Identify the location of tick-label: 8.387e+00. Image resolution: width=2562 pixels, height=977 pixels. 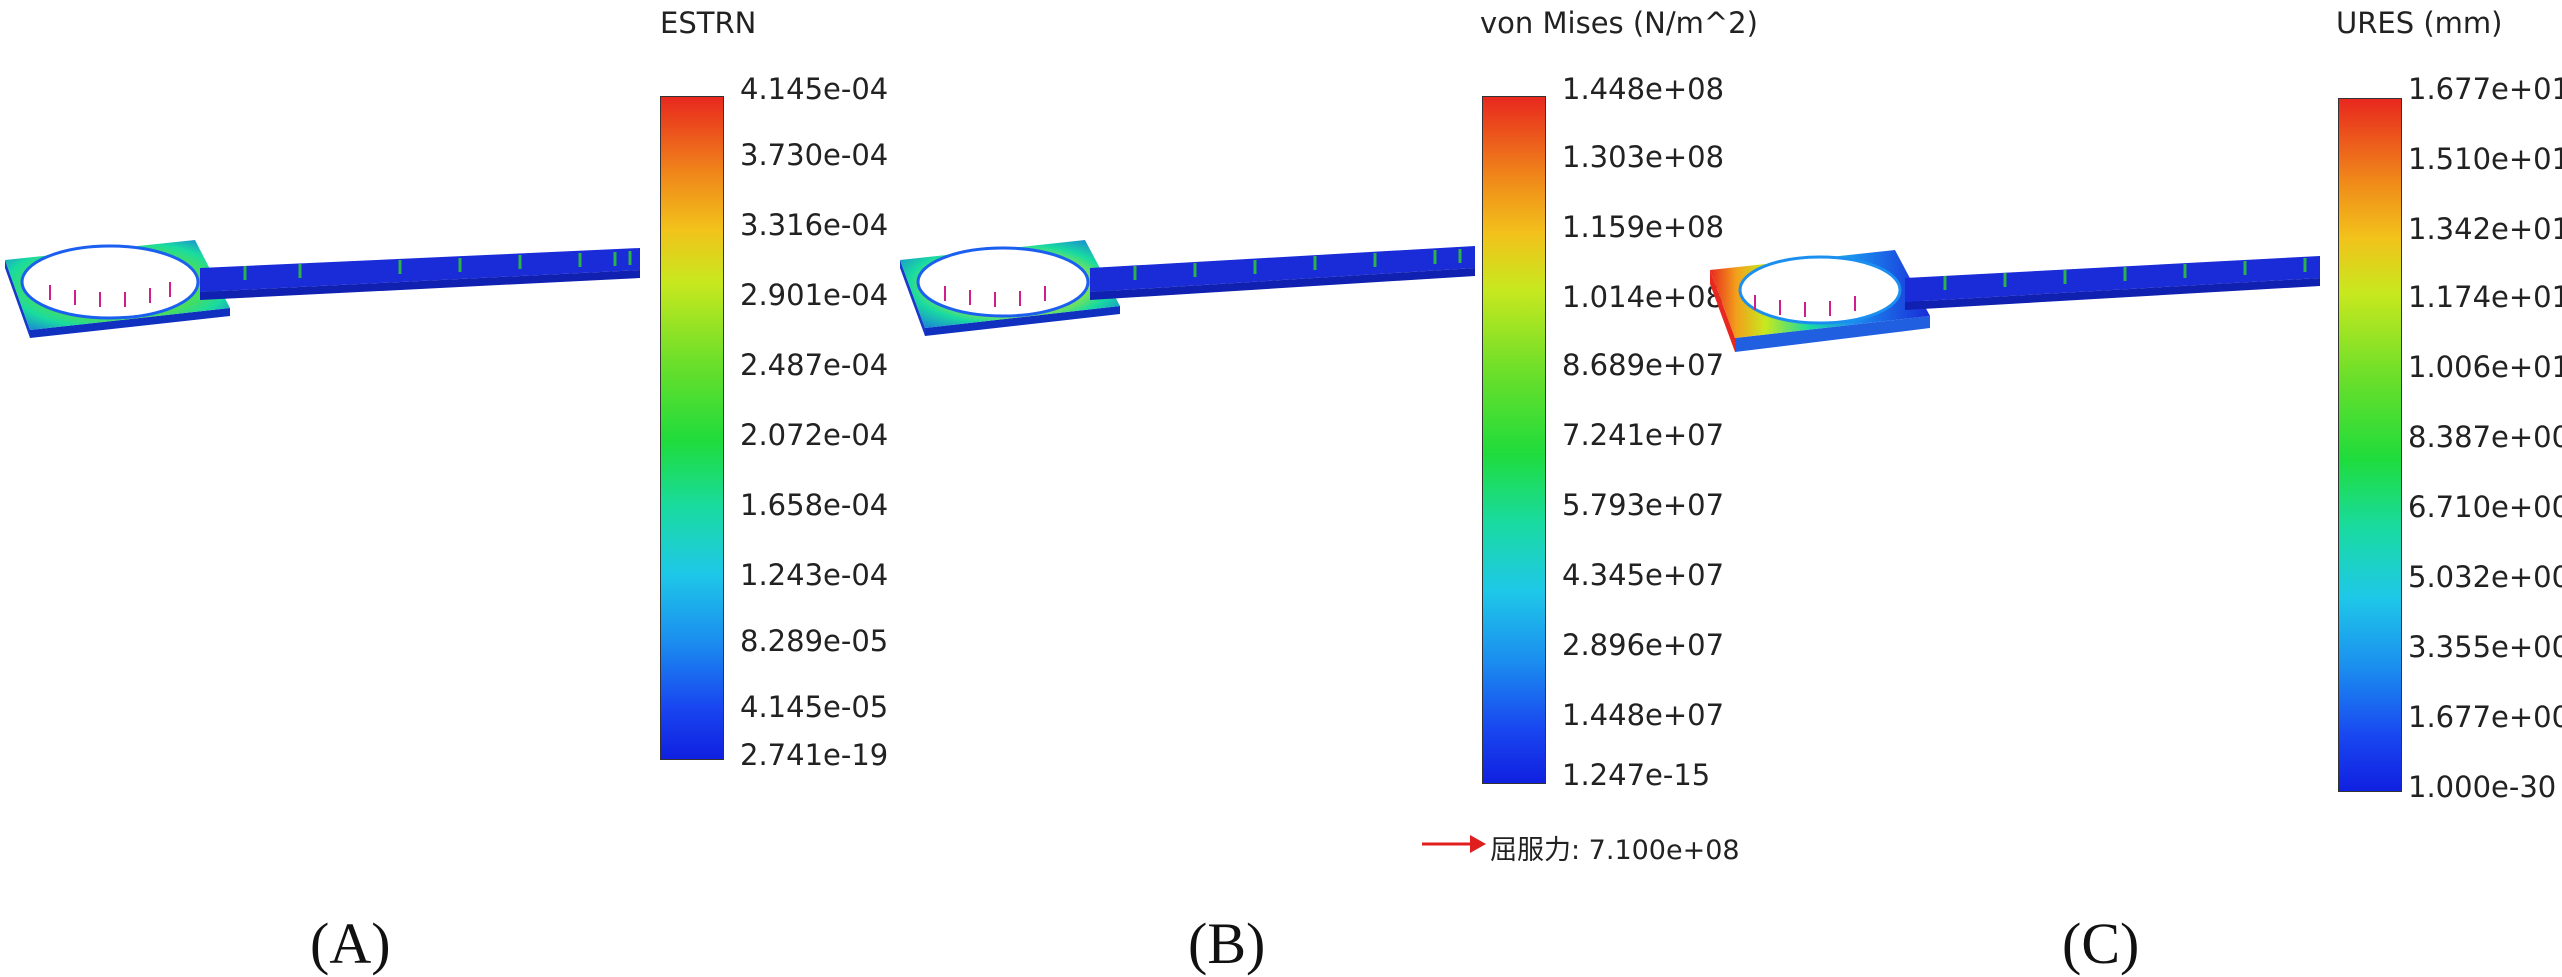
(2485, 437).